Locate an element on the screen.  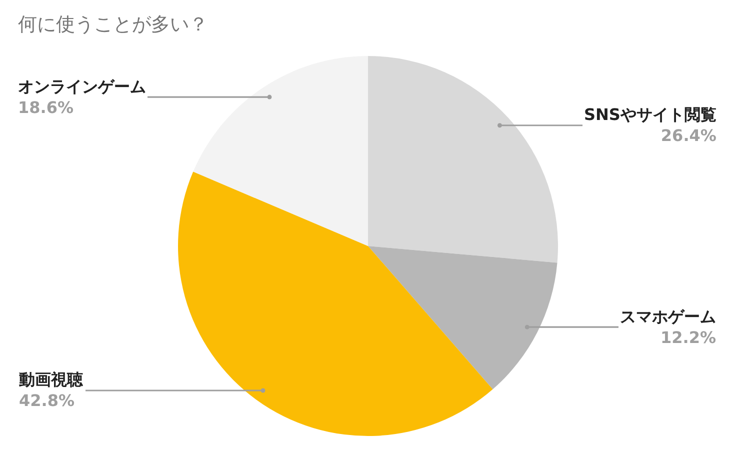
chart-title: 何に使うことが多い？ is located at coordinates (113, 25).